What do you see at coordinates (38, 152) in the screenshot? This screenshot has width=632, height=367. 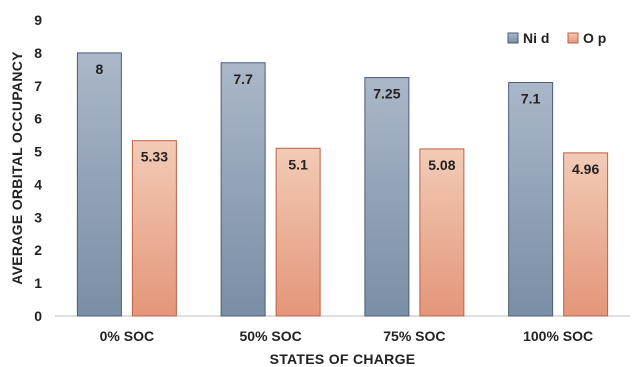 I see `y-tick-label: 5` at bounding box center [38, 152].